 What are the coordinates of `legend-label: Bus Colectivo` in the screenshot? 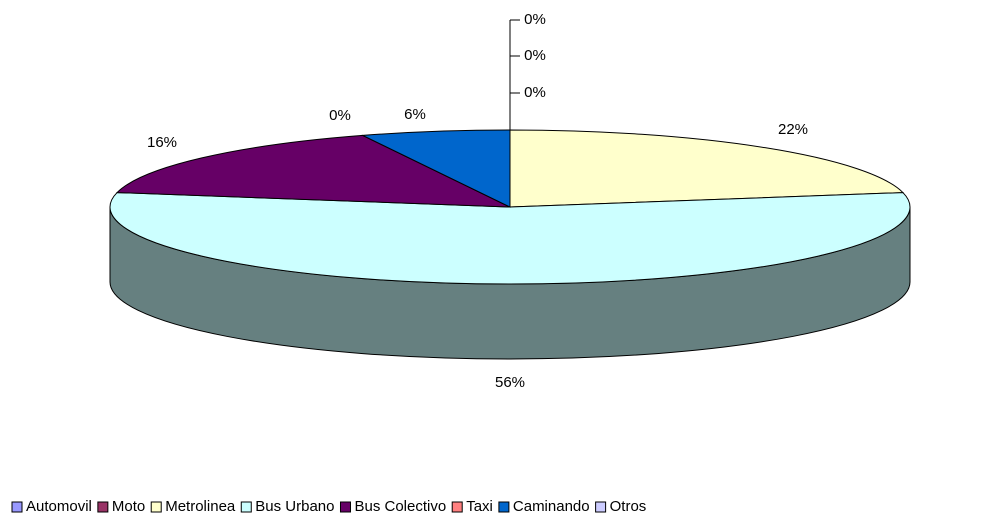 It's located at (400, 506).